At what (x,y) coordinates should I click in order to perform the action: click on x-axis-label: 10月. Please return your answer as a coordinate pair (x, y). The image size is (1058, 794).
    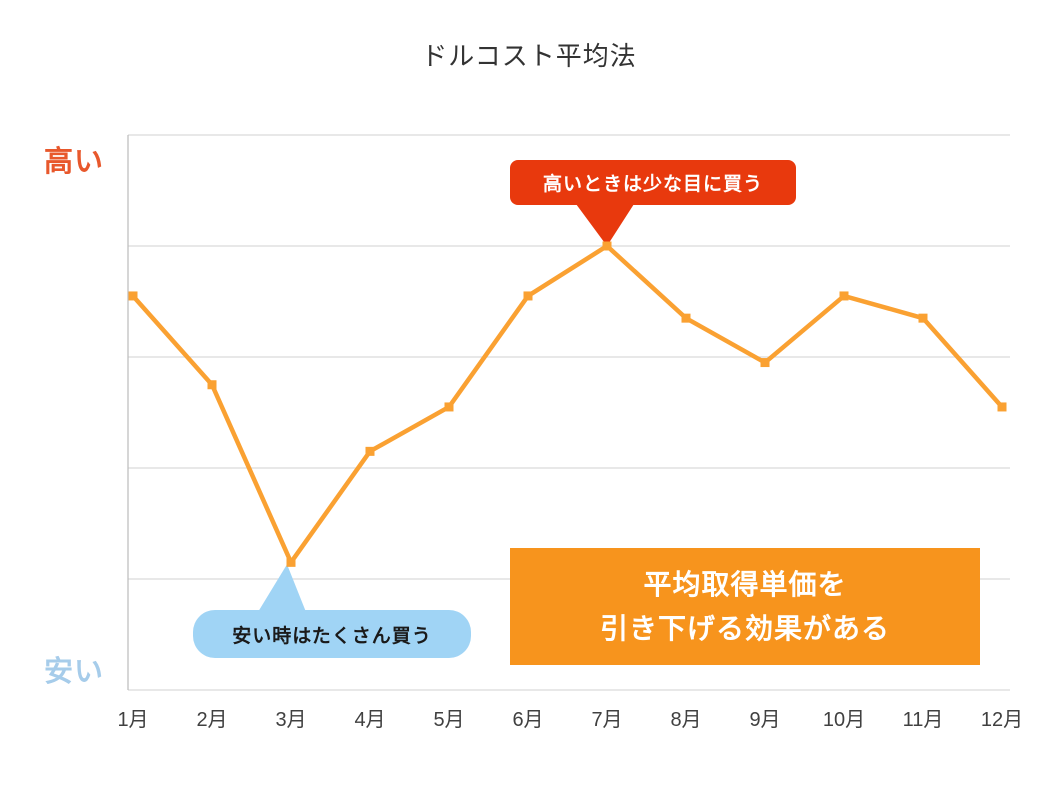
    Looking at the image, I should click on (844, 720).